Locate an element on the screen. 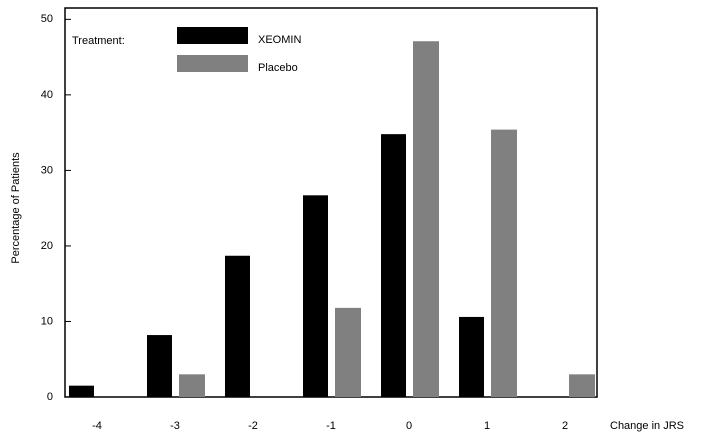 This screenshot has width=701, height=442. y-tick-label: 0 is located at coordinates (50, 397).